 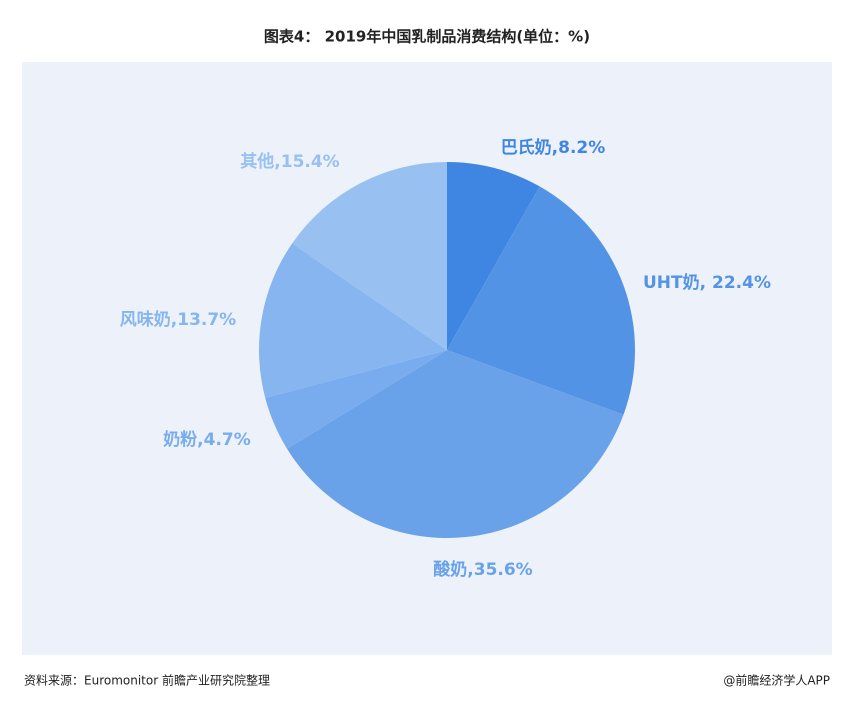 What do you see at coordinates (289, 161) in the screenshot?
I see `data-label: 其他,15.4%` at bounding box center [289, 161].